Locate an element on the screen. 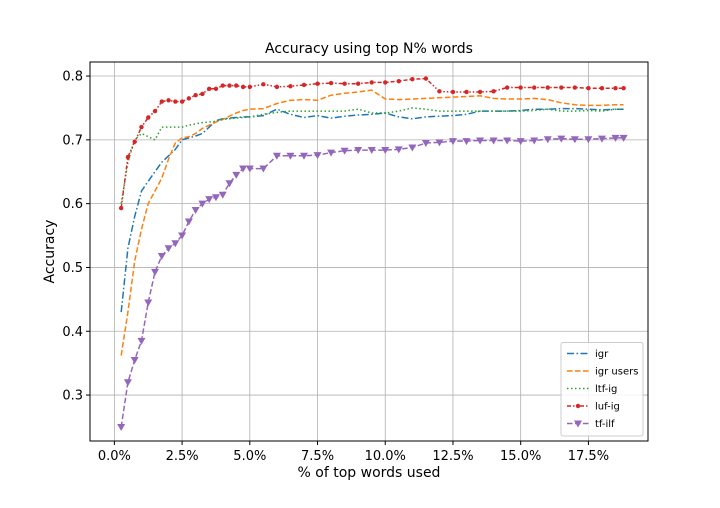 The width and height of the screenshot is (720, 508). y-tick-label: 0.6 is located at coordinates (72, 204).